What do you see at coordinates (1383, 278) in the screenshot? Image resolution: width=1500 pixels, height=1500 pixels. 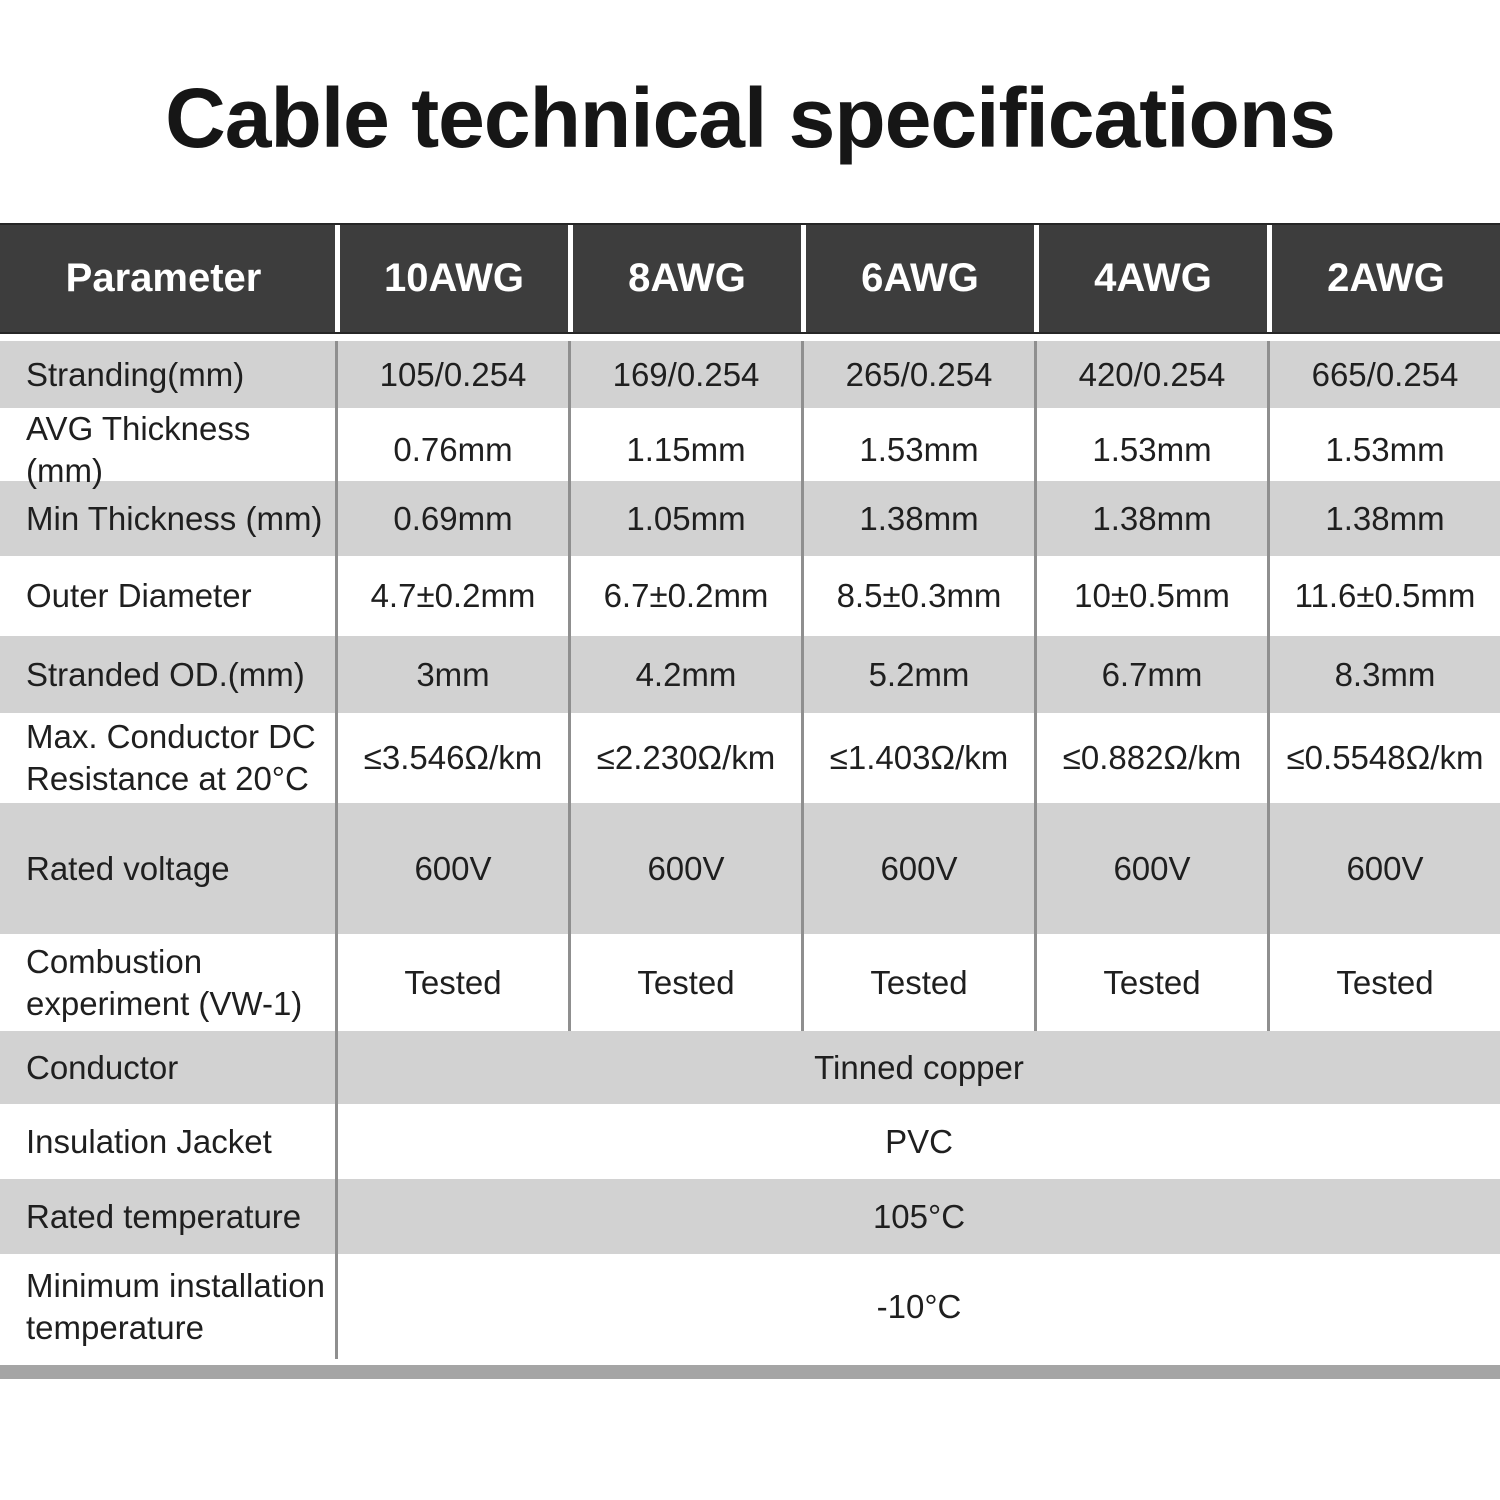 I see `header-col-2awg: 2AWG` at bounding box center [1383, 278].